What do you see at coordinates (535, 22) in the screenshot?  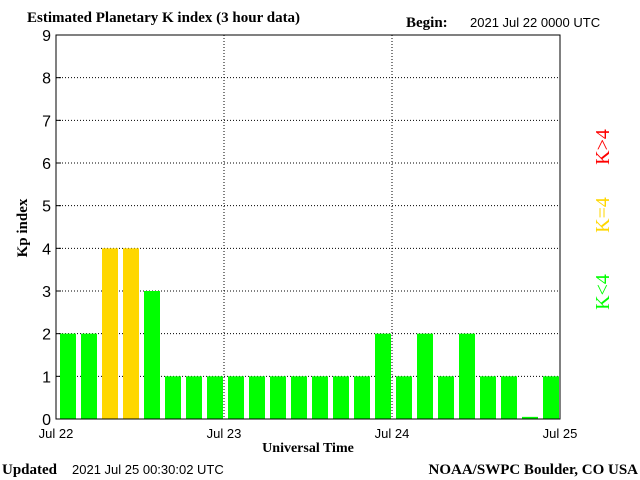 I see `begin-value: 2021 Jul 22 0000 UTC` at bounding box center [535, 22].